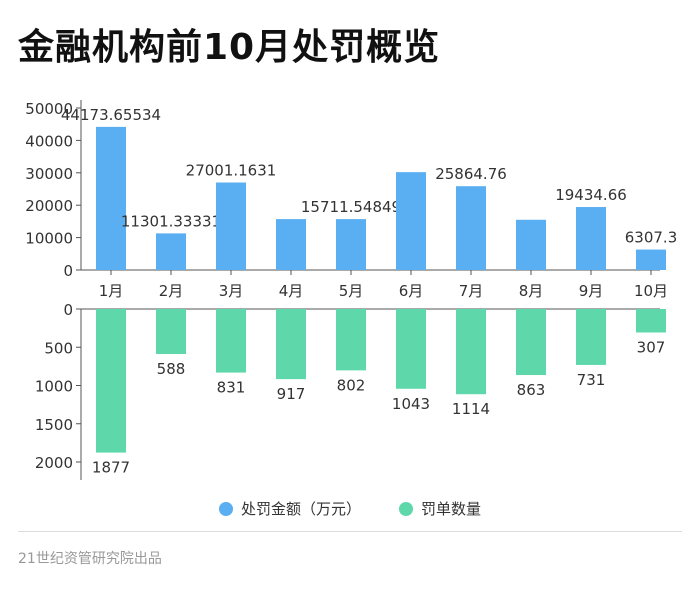 This screenshot has height=595, width=700. I want to click on bottom-y-tick-label: 0, so click(68, 310).